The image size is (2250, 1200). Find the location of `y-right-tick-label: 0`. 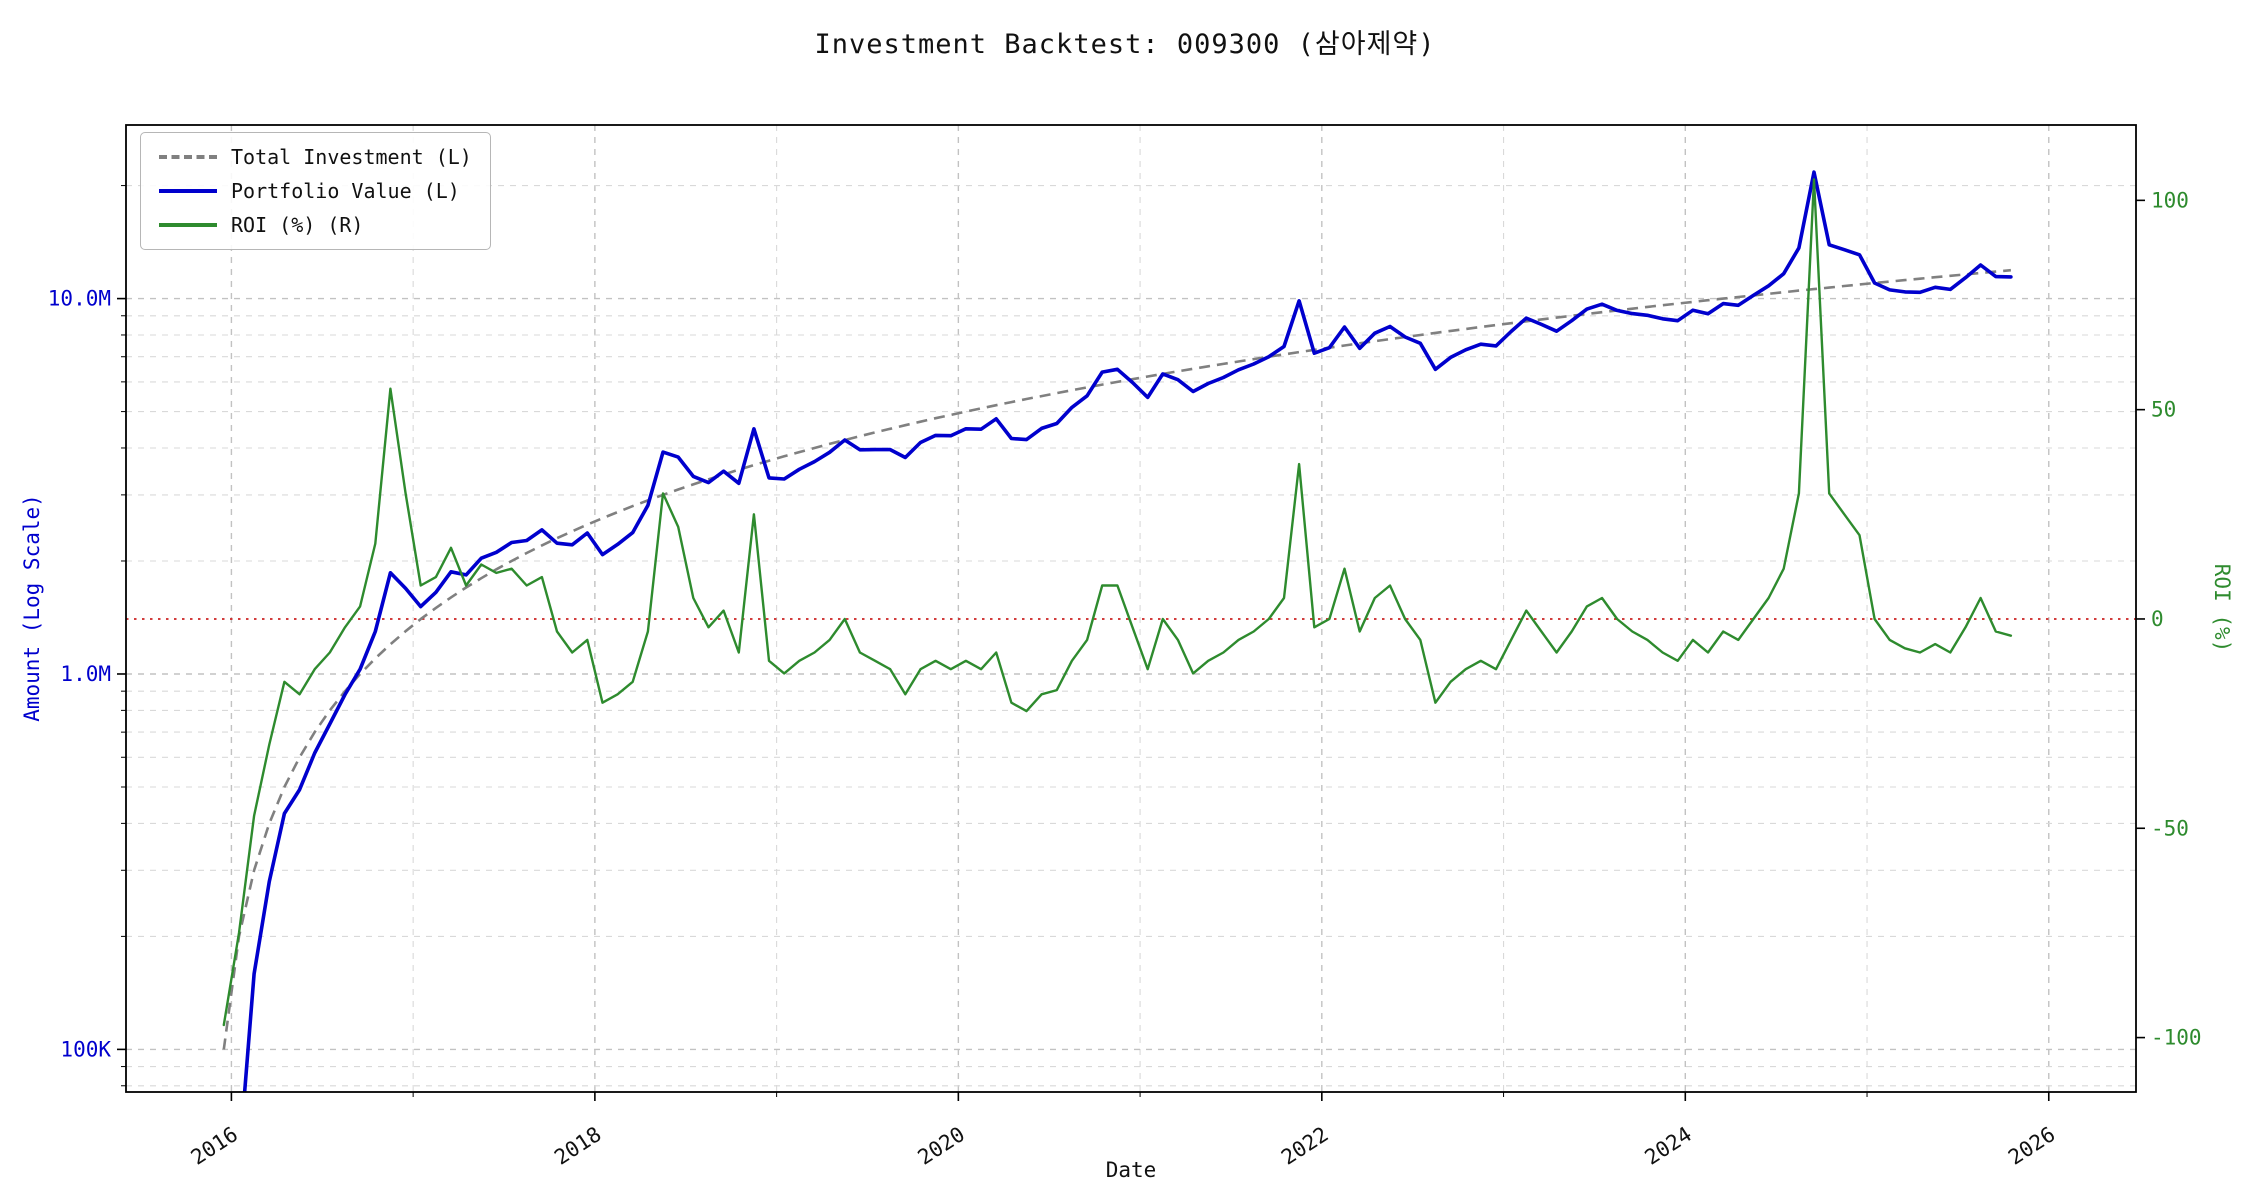

y-right-tick-label: 0 is located at coordinates (2157, 619).